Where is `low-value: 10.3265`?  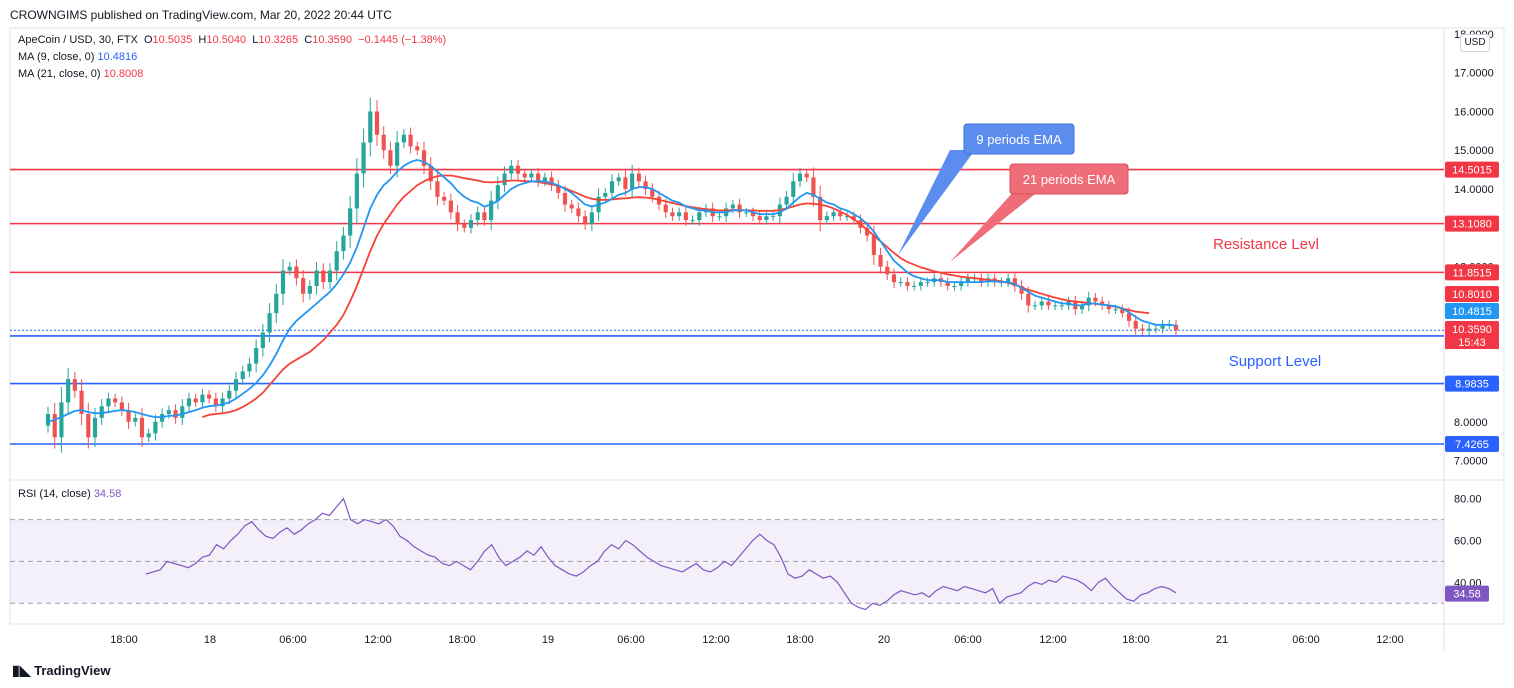
low-value: 10.3265 is located at coordinates (278, 40).